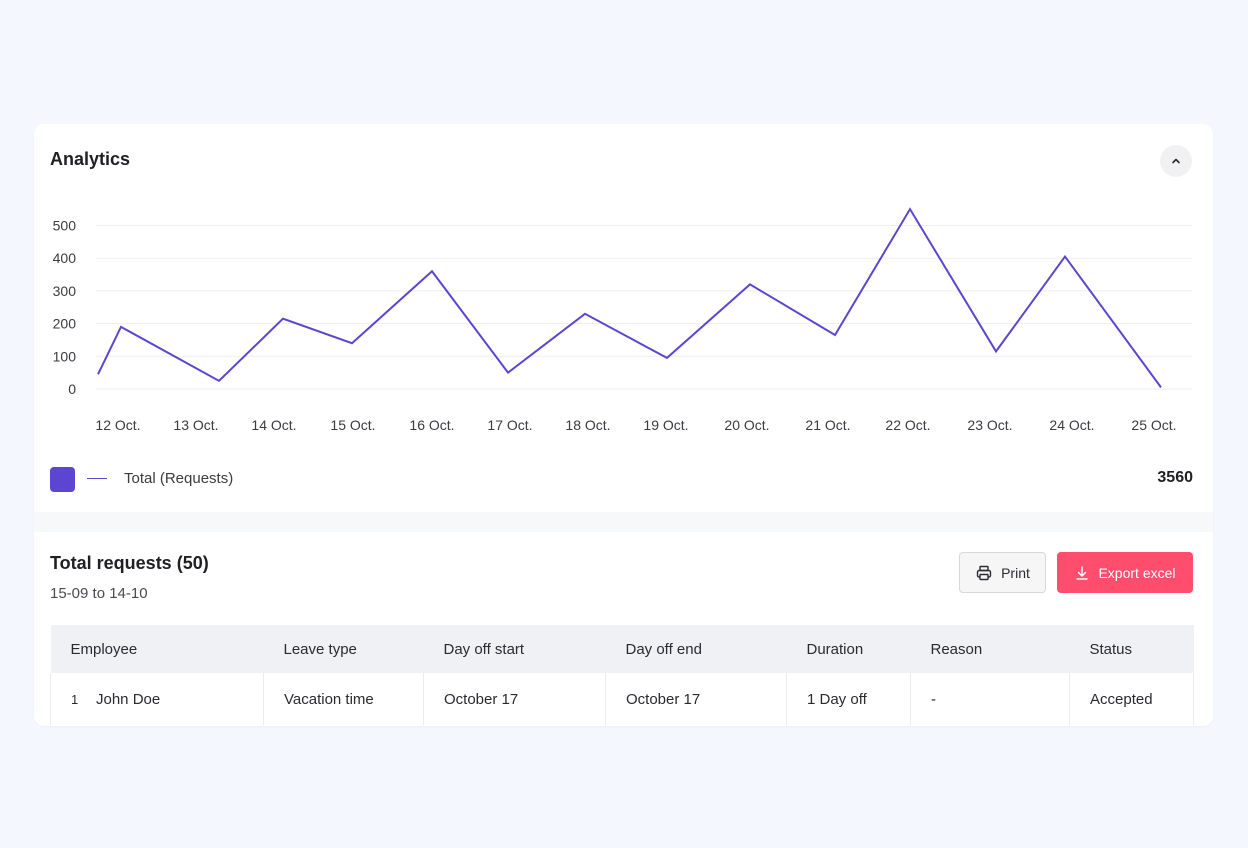 This screenshot has height=848, width=1248. What do you see at coordinates (1015, 572) in the screenshot?
I see `print-label: Print` at bounding box center [1015, 572].